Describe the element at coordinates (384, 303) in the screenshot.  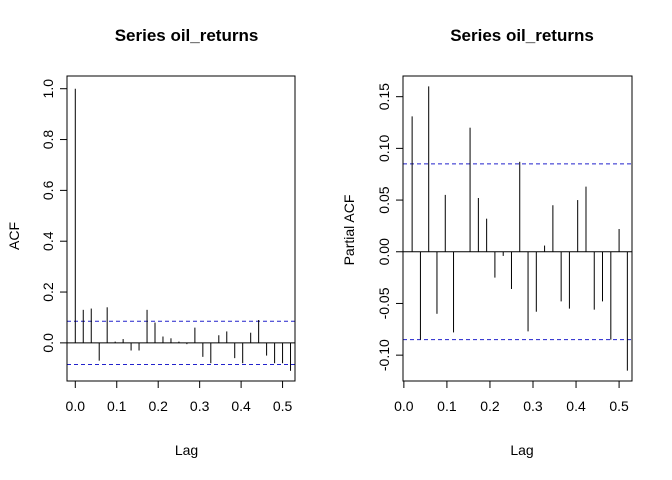
I see `pacf-ytick-label: -0.05` at that location.